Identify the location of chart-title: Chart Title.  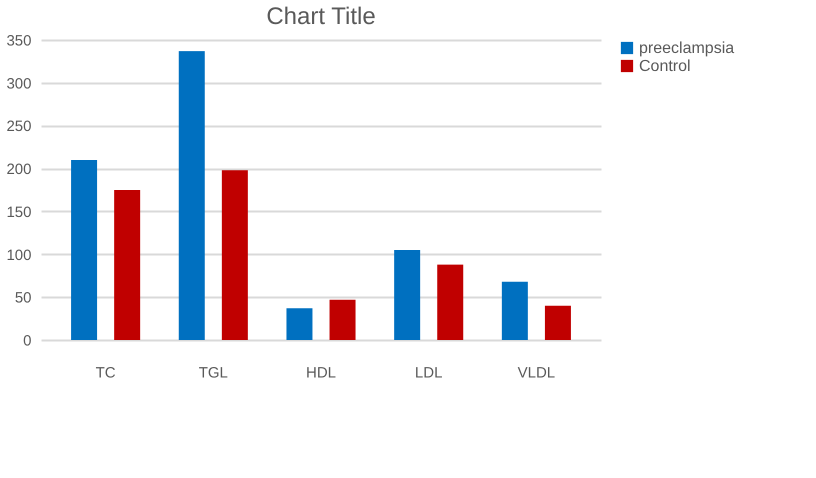
(321, 16).